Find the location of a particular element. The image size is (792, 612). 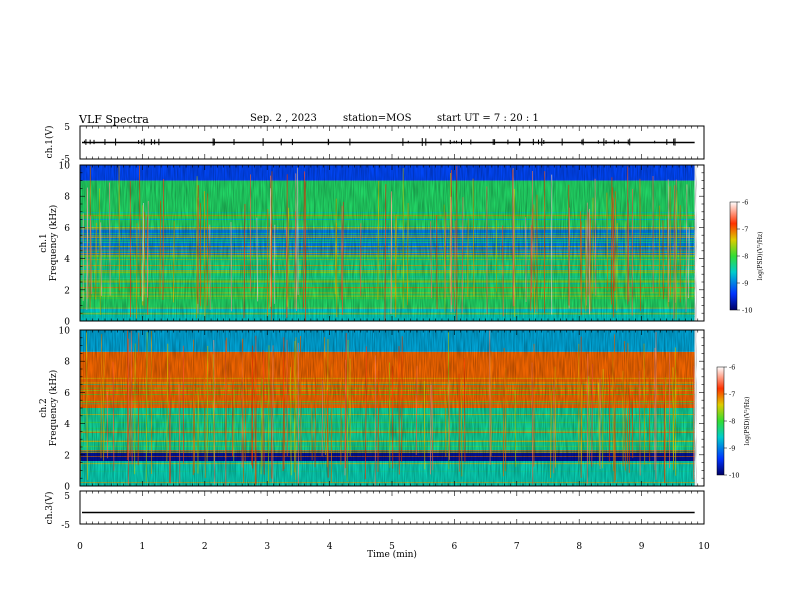

start-time-label: start UT = 7 : 20 : 1 is located at coordinates (488, 118).